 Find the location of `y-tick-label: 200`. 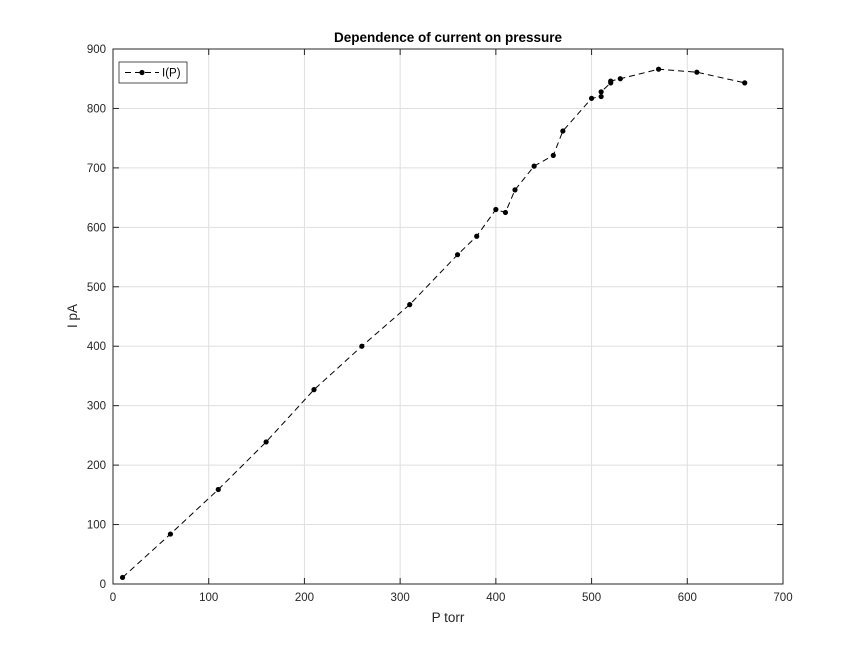

y-tick-label: 200 is located at coordinates (96, 466).